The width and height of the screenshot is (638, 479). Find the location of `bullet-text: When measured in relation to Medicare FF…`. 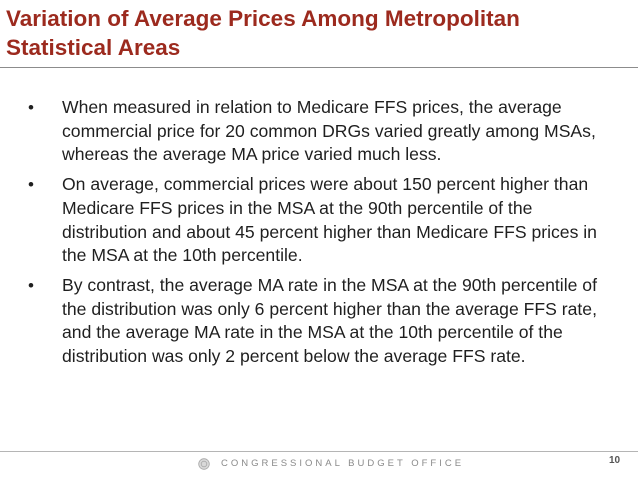

bullet-text: When measured in relation to Medicare FF… is located at coordinates (329, 131).